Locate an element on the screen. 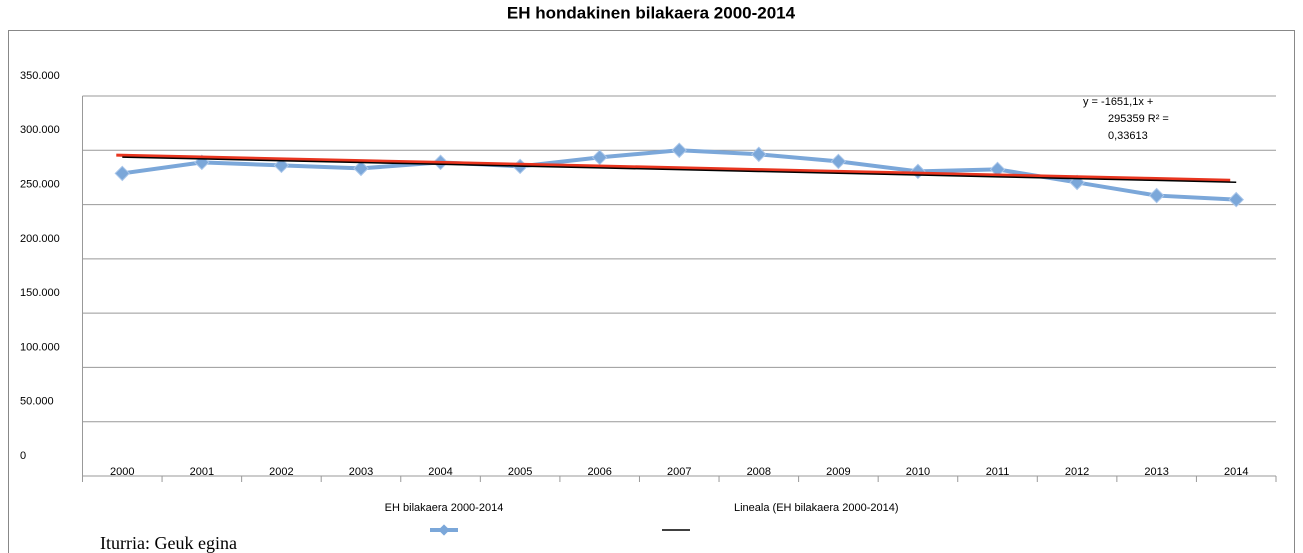  trend-equation: 0,33613 is located at coordinates (1128, 136).